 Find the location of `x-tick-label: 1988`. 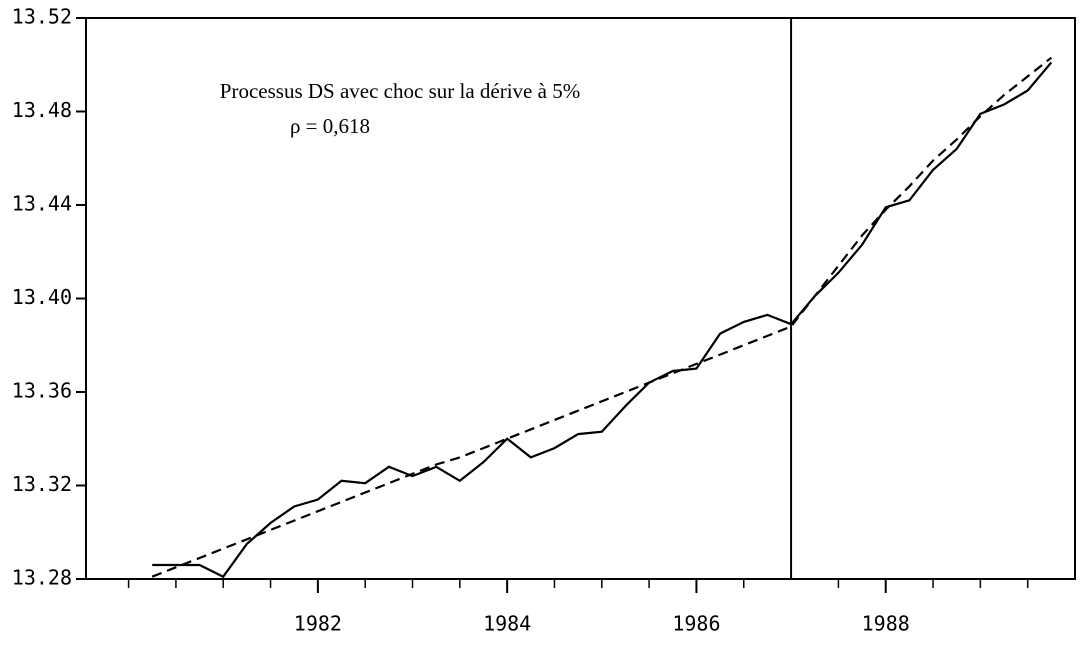

x-tick-label: 1988 is located at coordinates (886, 624).